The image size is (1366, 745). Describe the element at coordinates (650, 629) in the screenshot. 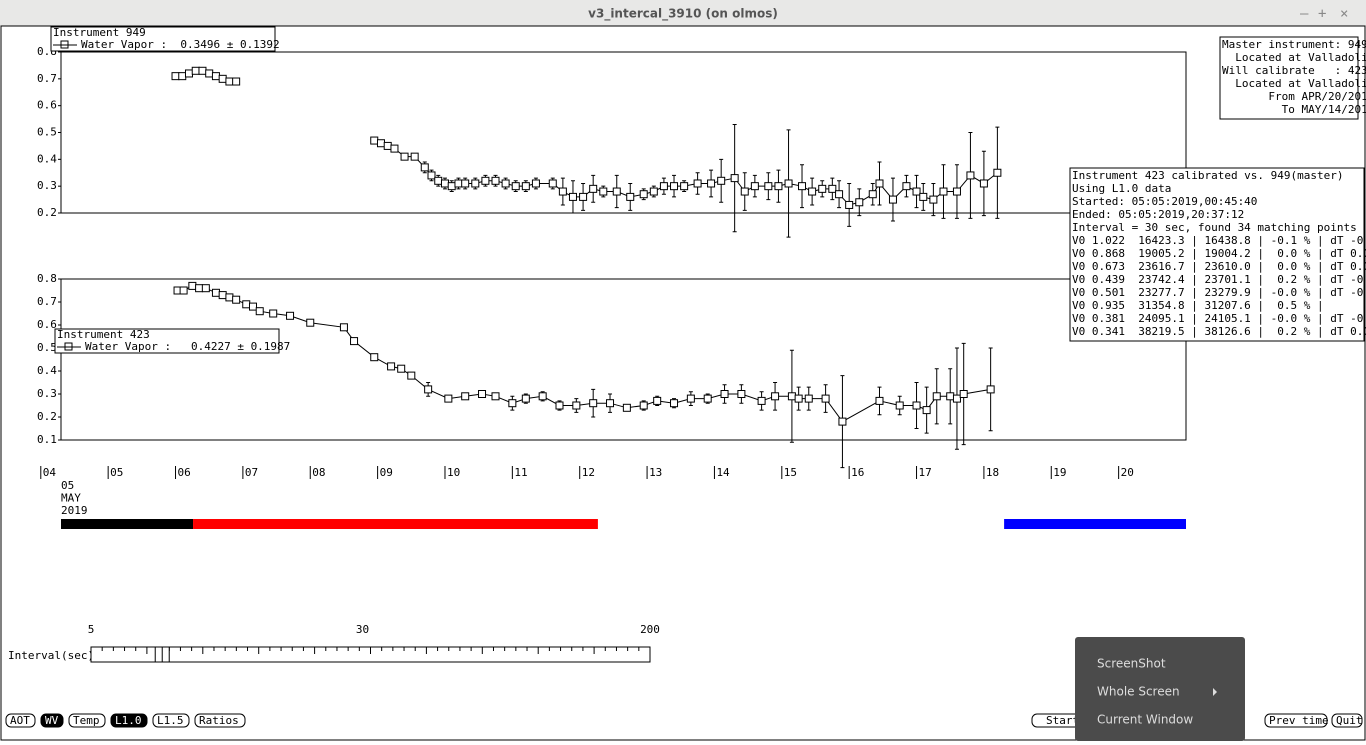

I see `slider-tick-label: 200` at that location.